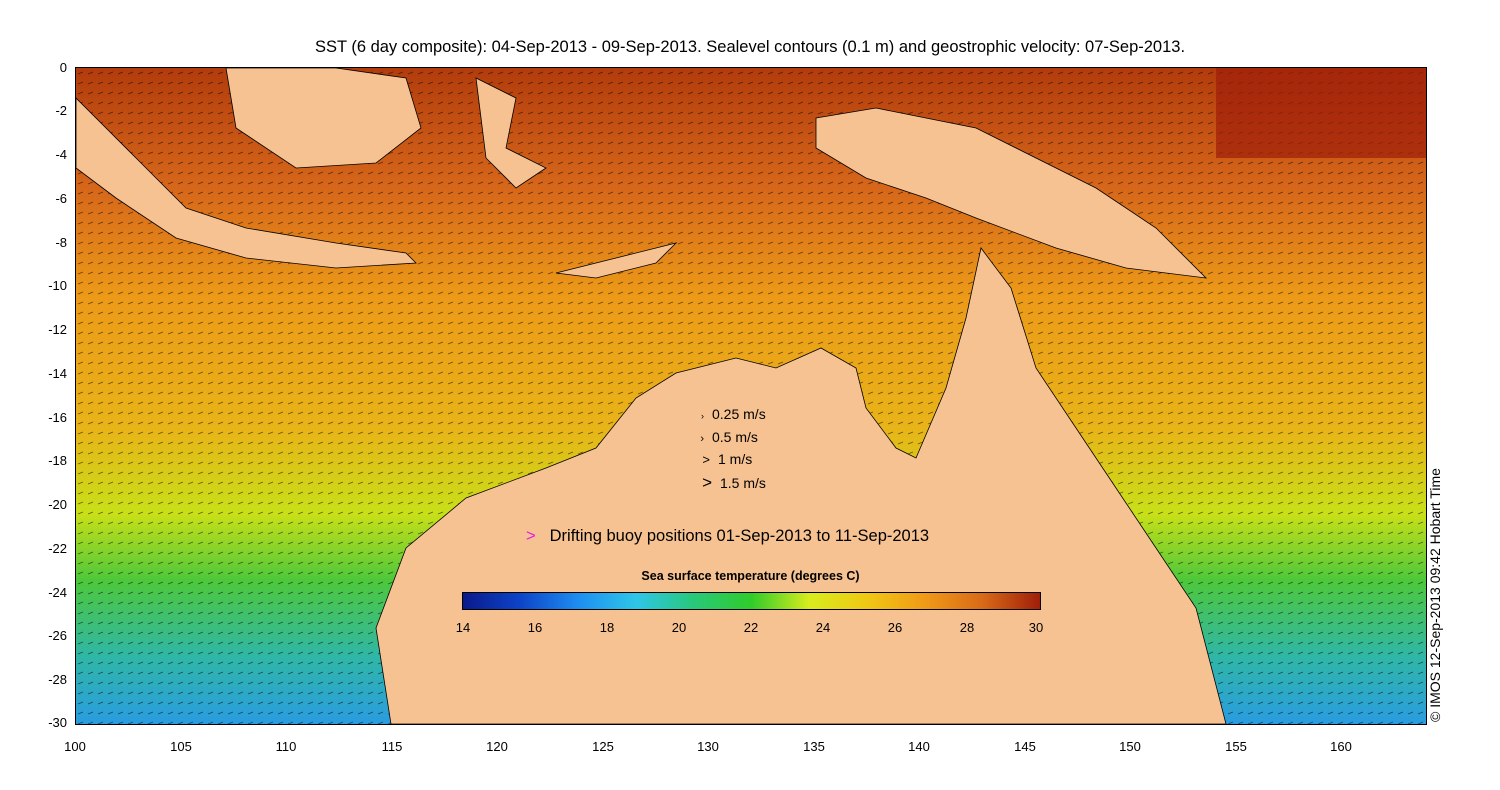 This screenshot has width=1500, height=790. What do you see at coordinates (531, 536) in the screenshot?
I see `buoy-marker-icon: >` at bounding box center [531, 536].